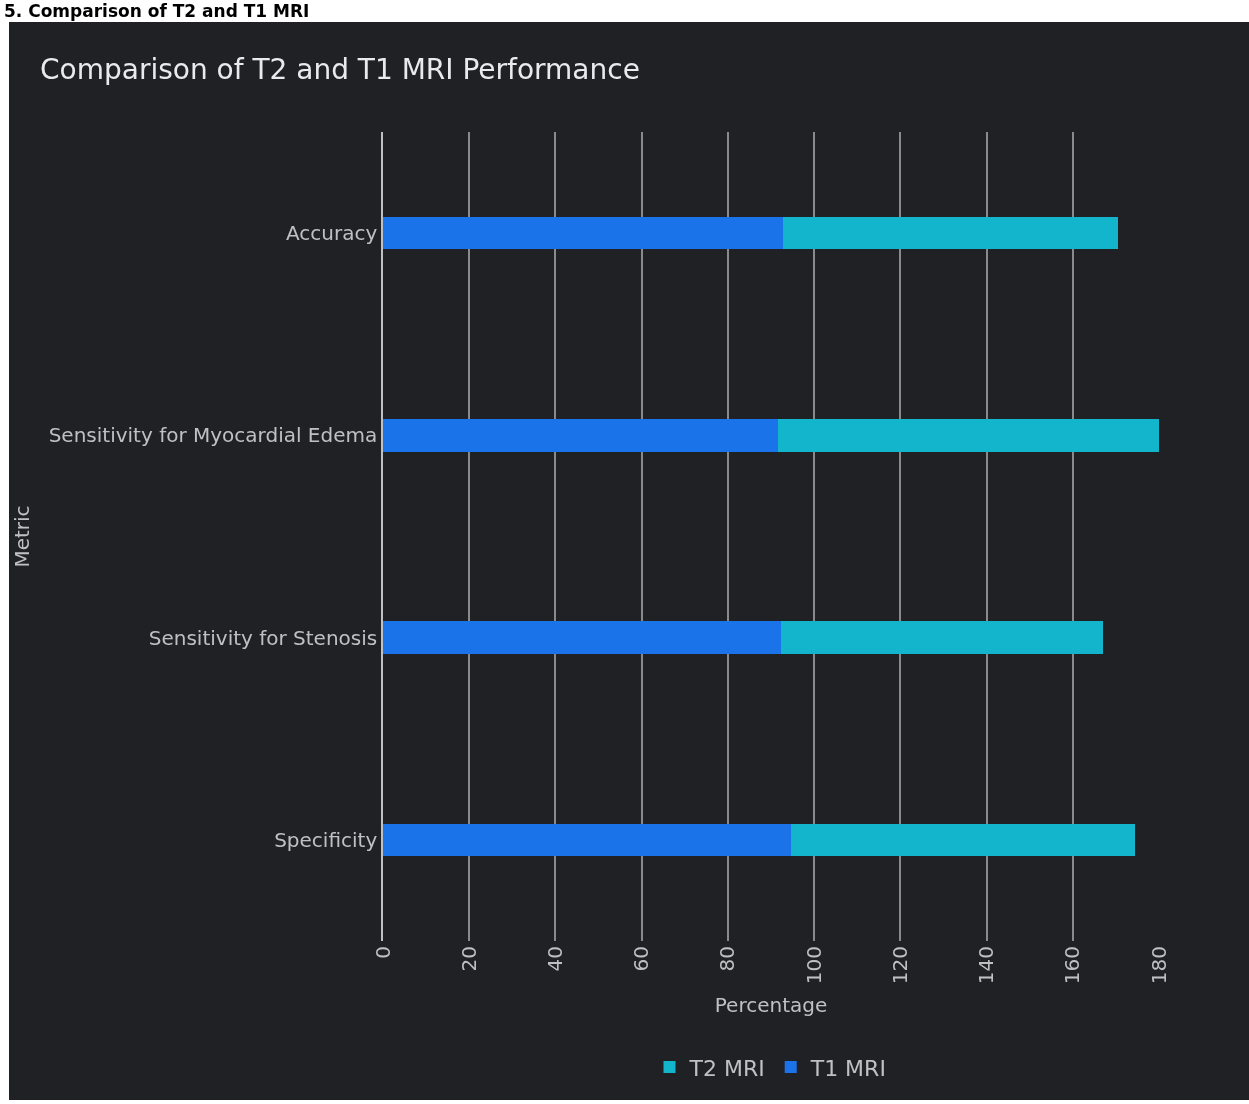  What do you see at coordinates (847, 1068) in the screenshot?
I see `legend-label: T1 MRI` at bounding box center [847, 1068].